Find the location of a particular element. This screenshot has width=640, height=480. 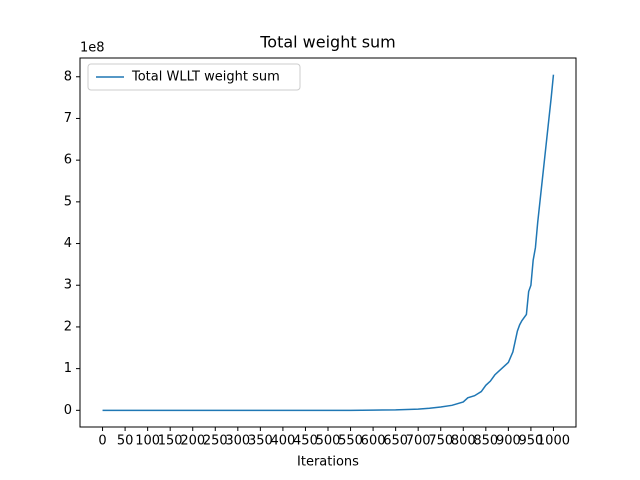

y-tick-label: 5 is located at coordinates (68, 201).